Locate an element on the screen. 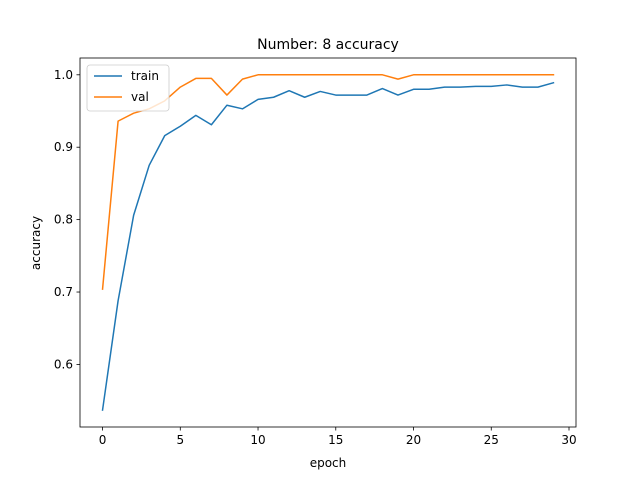 This screenshot has height=480, width=640. legend-label-val: val is located at coordinates (140, 97).